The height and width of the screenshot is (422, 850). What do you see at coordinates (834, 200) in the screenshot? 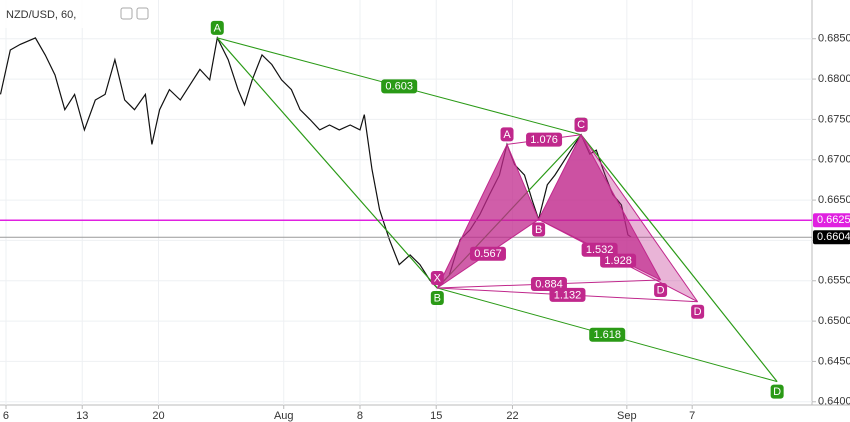
I see `y-tick-label: 0.6650` at bounding box center [834, 200].